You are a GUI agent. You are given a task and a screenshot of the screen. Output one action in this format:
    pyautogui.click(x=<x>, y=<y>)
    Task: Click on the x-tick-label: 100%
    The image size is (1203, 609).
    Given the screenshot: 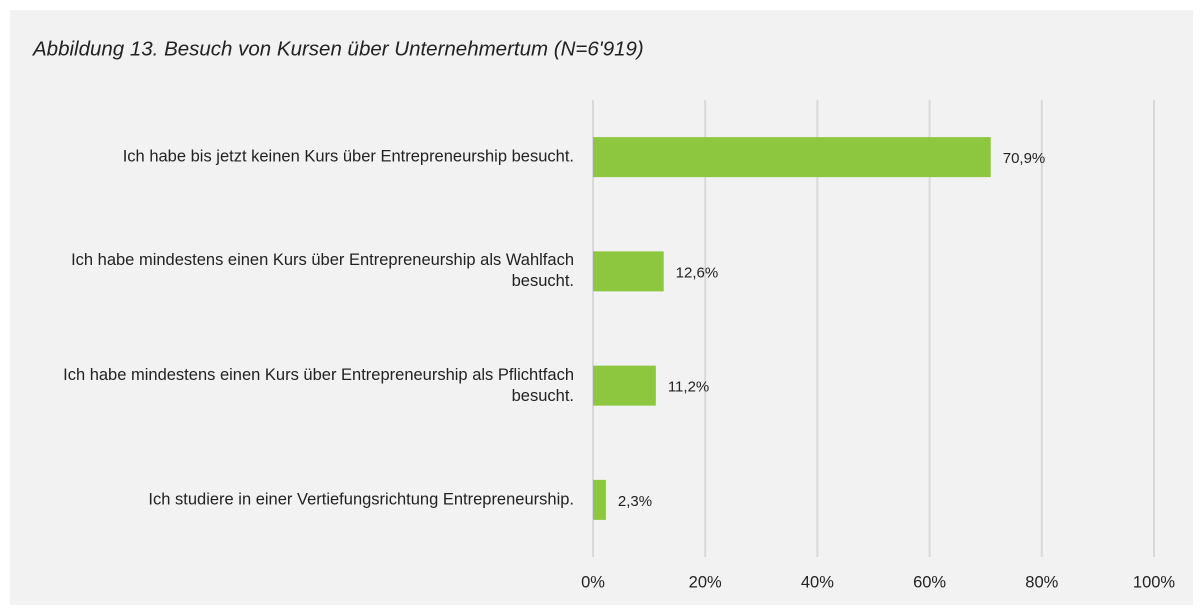 What is the action you would take?
    pyautogui.click(x=1154, y=582)
    